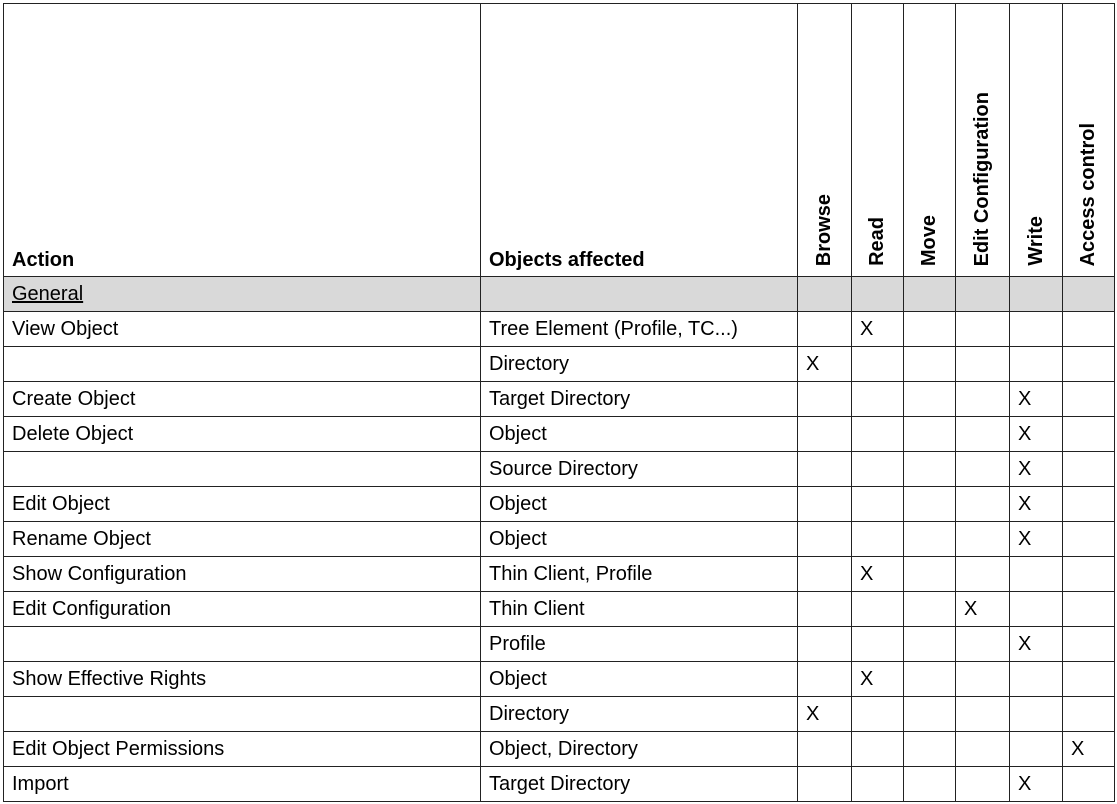 Image resolution: width=1117 pixels, height=804 pixels. I want to click on action-cell: Rename Object, so click(242, 539).